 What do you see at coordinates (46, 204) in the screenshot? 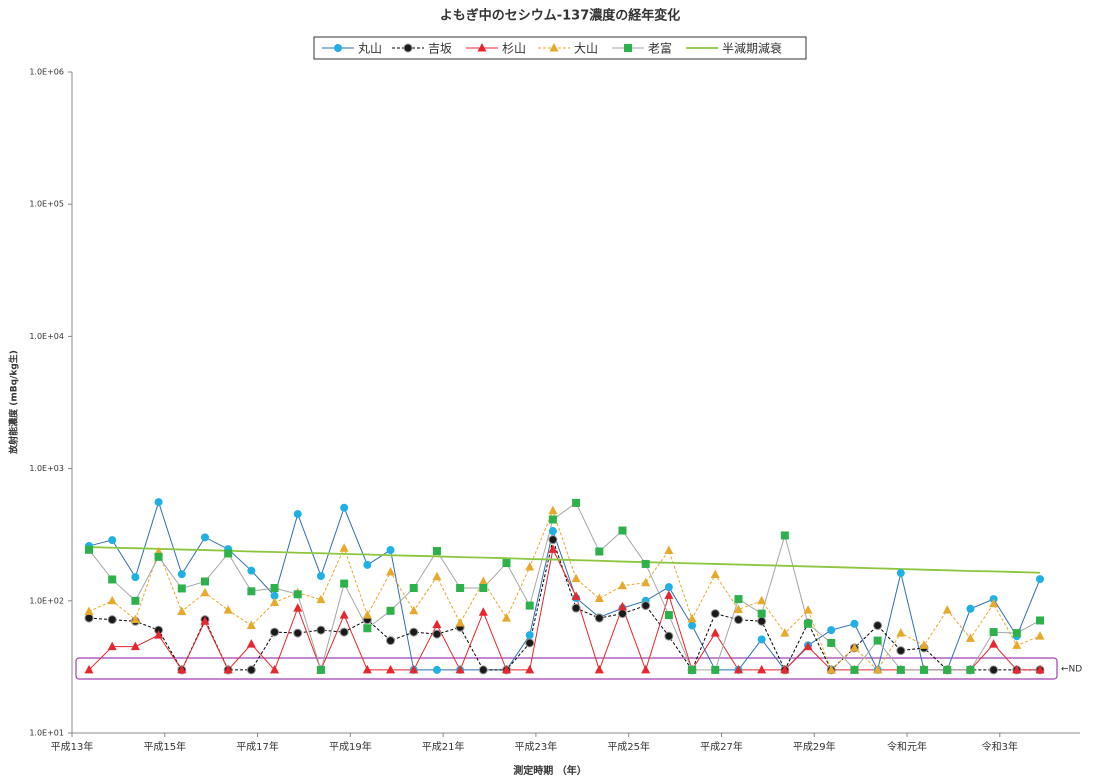
I see `y-tick-label: 1.0E+05` at bounding box center [46, 204].